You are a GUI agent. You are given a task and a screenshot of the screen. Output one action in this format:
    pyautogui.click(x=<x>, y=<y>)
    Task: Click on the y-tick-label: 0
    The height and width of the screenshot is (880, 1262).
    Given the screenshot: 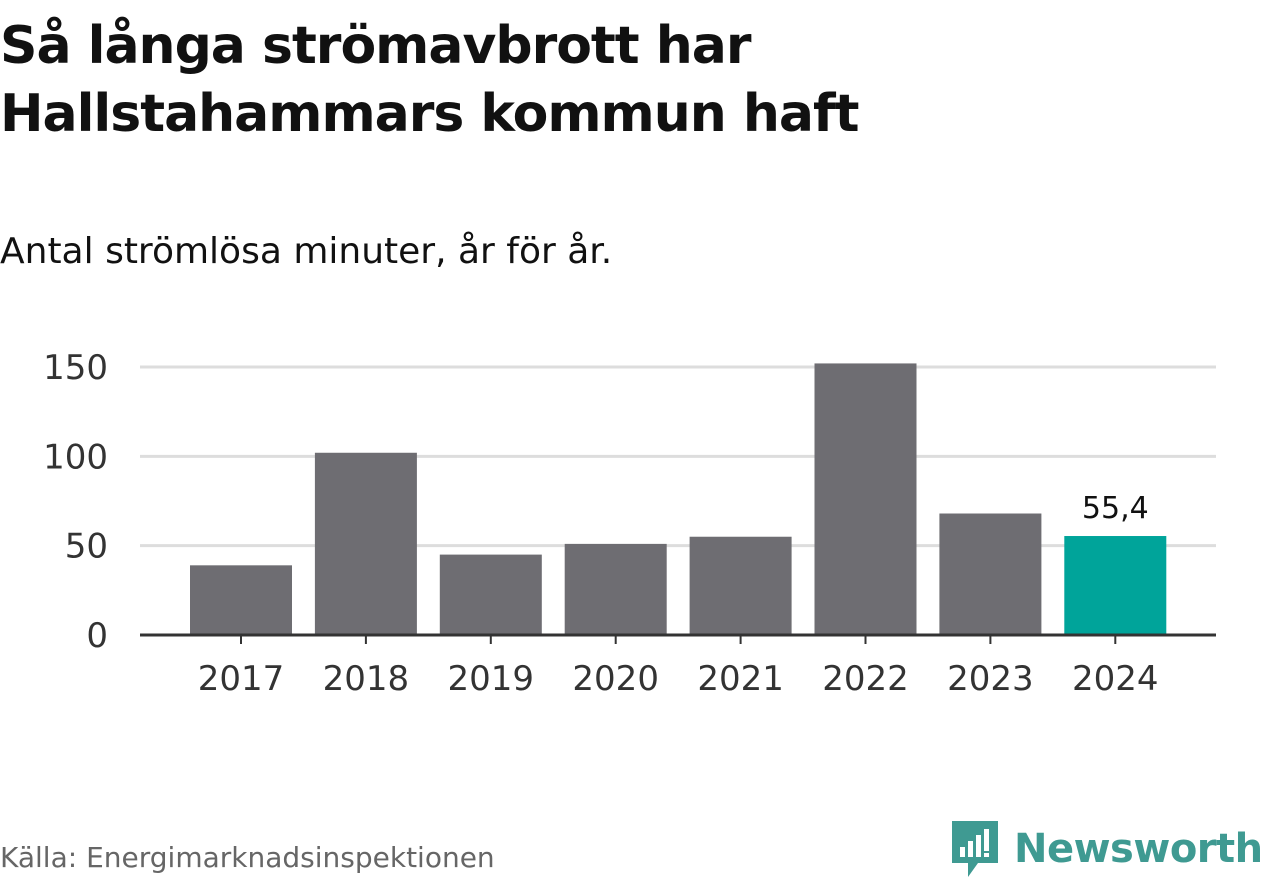 What is the action you would take?
    pyautogui.click(x=97, y=636)
    